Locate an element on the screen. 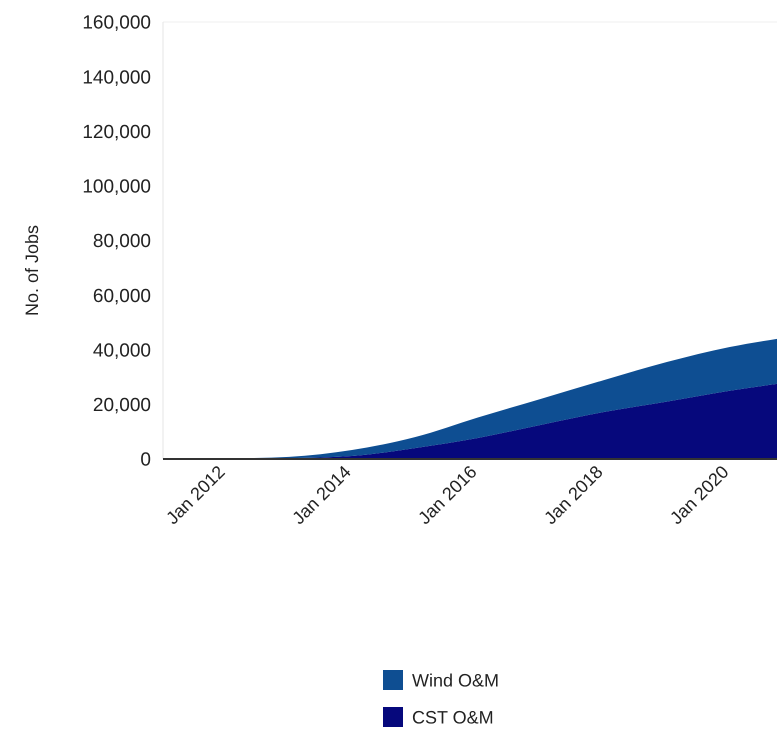  y-tick-label: 160,000 is located at coordinates (116, 23).